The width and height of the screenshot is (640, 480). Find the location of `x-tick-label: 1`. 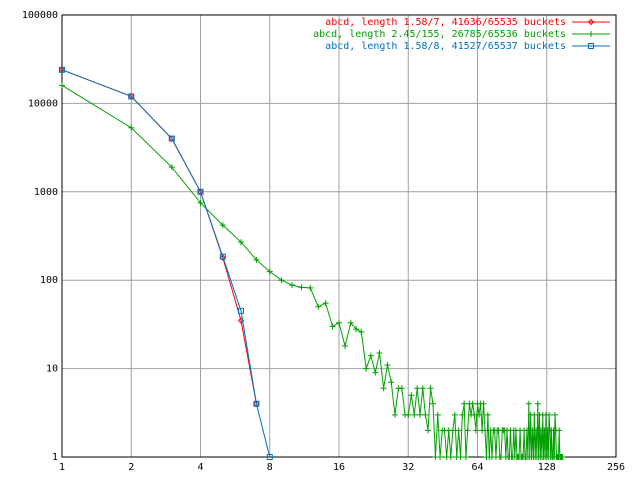

x-tick-label: 1 is located at coordinates (62, 467).